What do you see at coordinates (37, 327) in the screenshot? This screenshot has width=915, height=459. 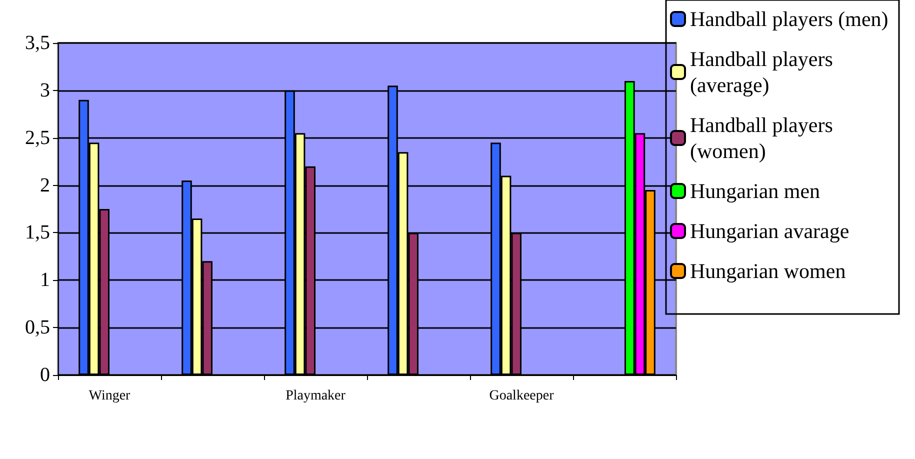 I see `y-tick-label: 0,5` at bounding box center [37, 327].